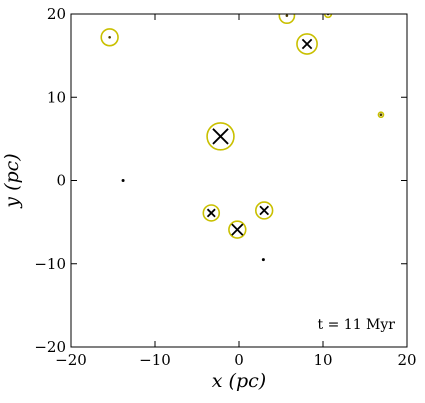 The width and height of the screenshot is (425, 403). What do you see at coordinates (56, 14) in the screenshot?
I see `y-tick-label: 20` at bounding box center [56, 14].